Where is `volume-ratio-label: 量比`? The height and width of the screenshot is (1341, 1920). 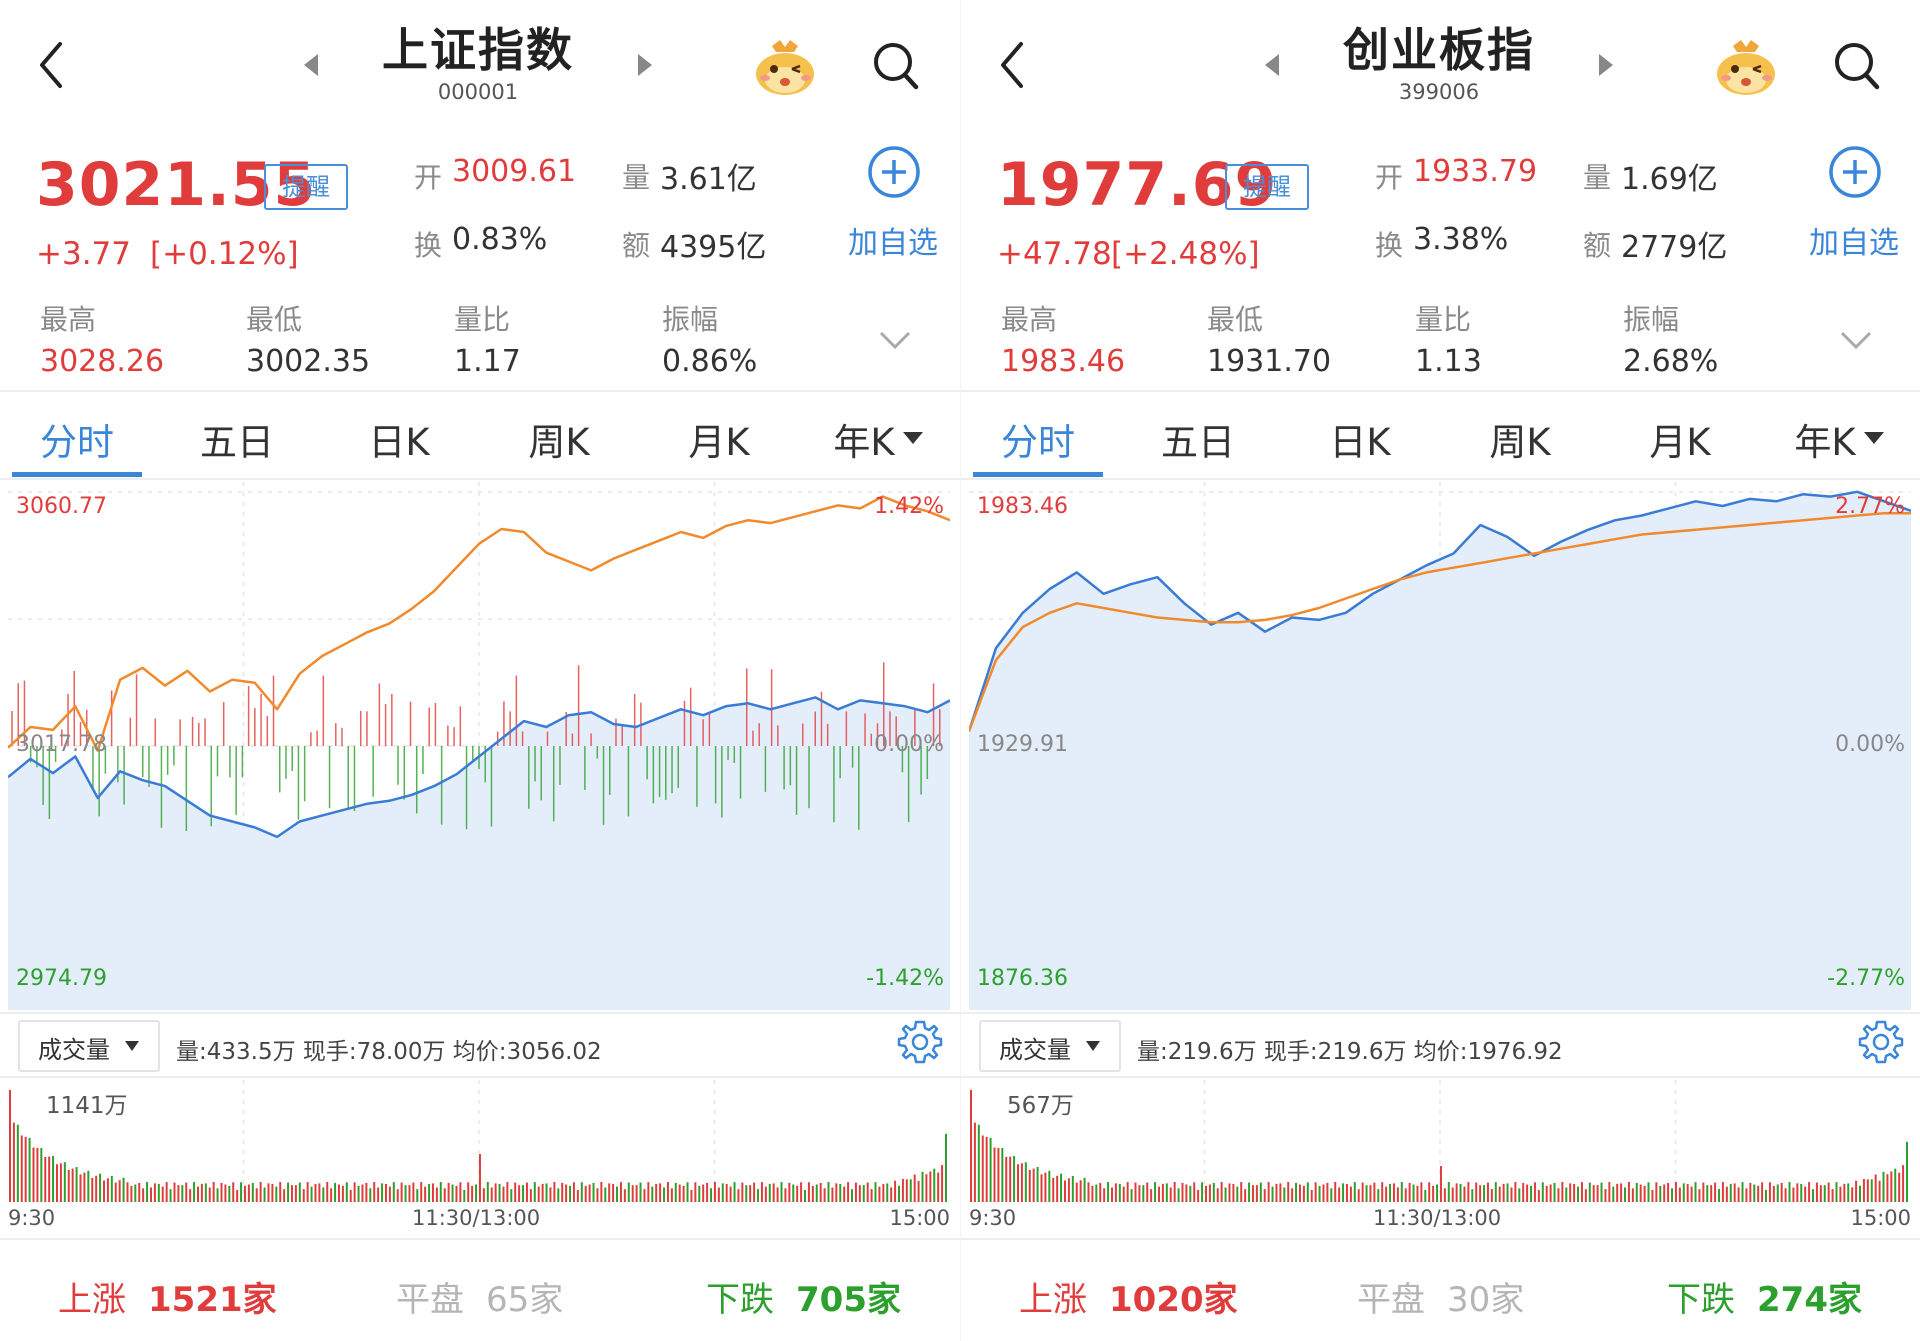 volume-ratio-label: 量比 is located at coordinates (1443, 319).